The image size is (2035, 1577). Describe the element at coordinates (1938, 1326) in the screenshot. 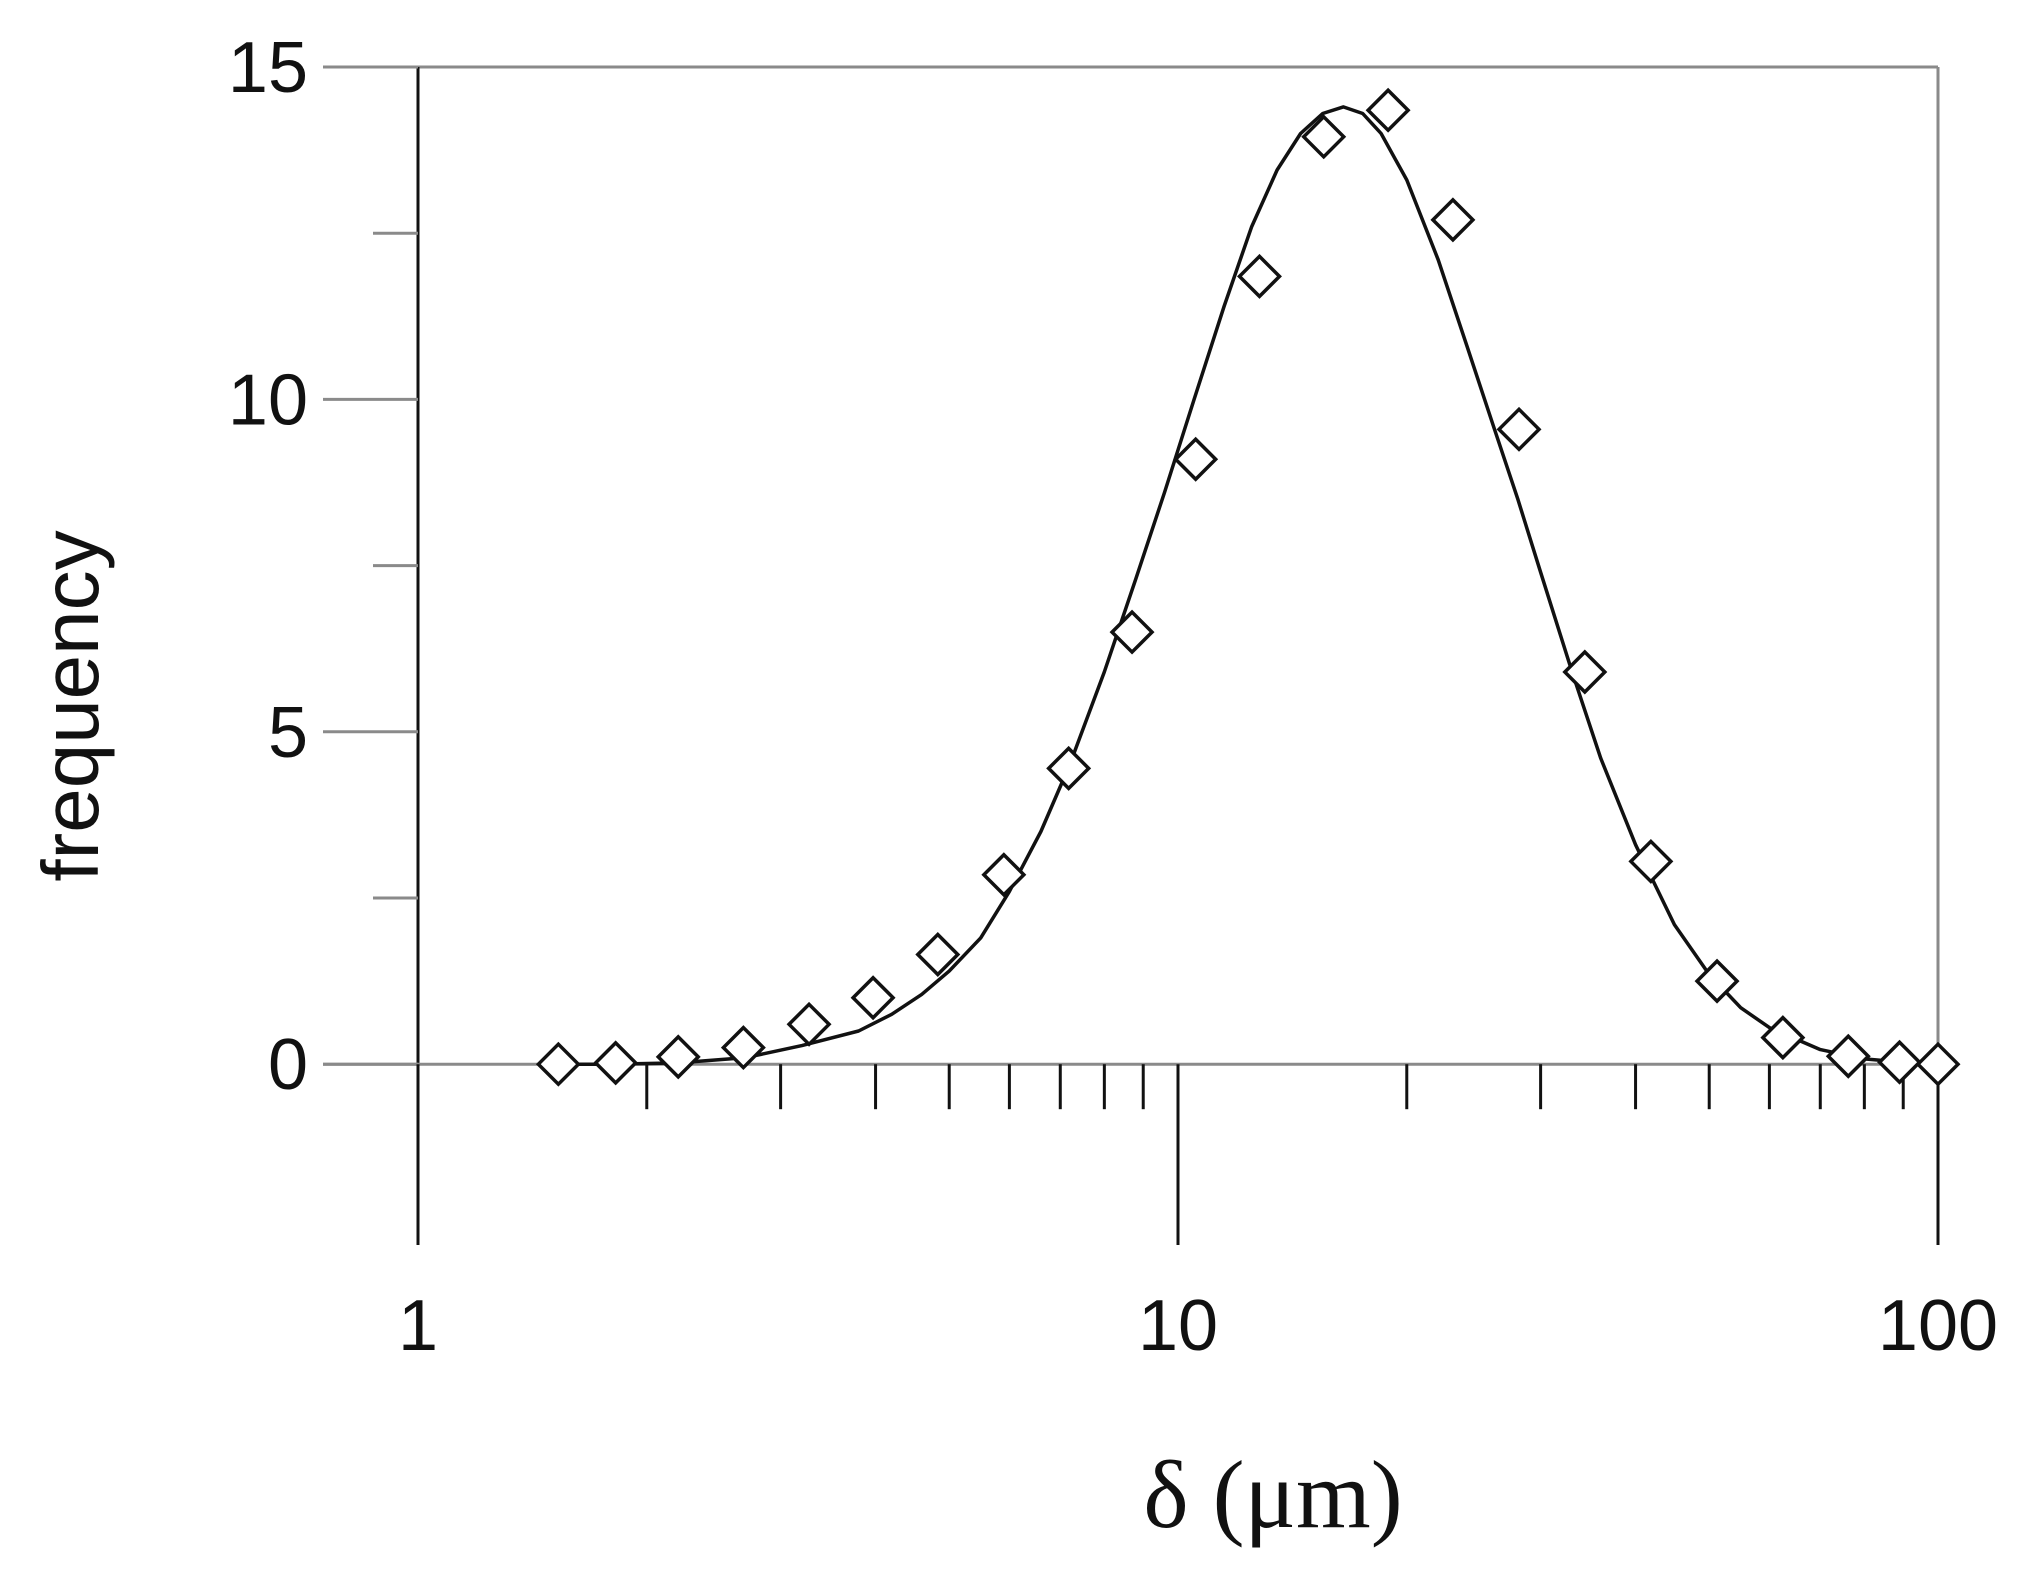

I see `x-tick-label: 100` at that location.